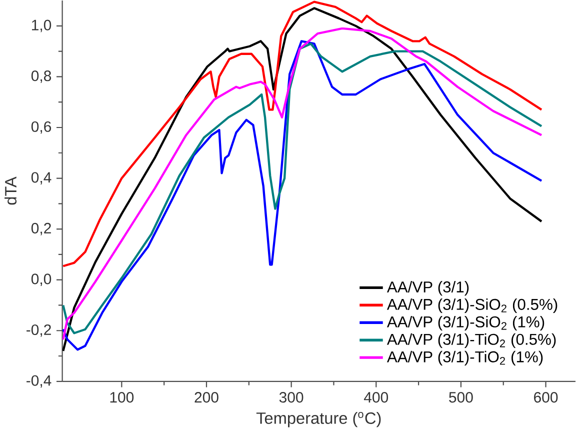  What do you see at coordinates (41, 127) in the screenshot?
I see `y-tick-label: 0,6` at bounding box center [41, 127].